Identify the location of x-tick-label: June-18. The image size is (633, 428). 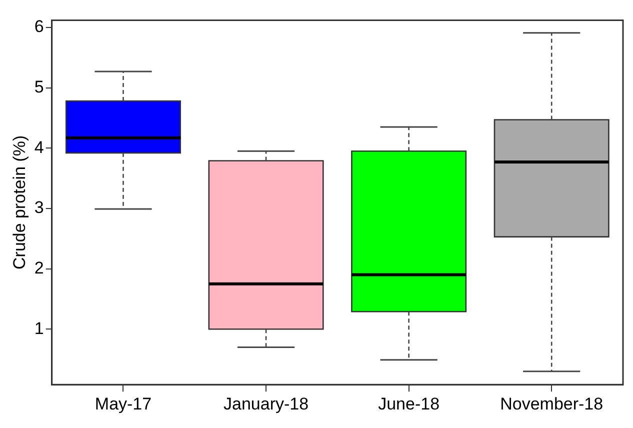
(409, 404).